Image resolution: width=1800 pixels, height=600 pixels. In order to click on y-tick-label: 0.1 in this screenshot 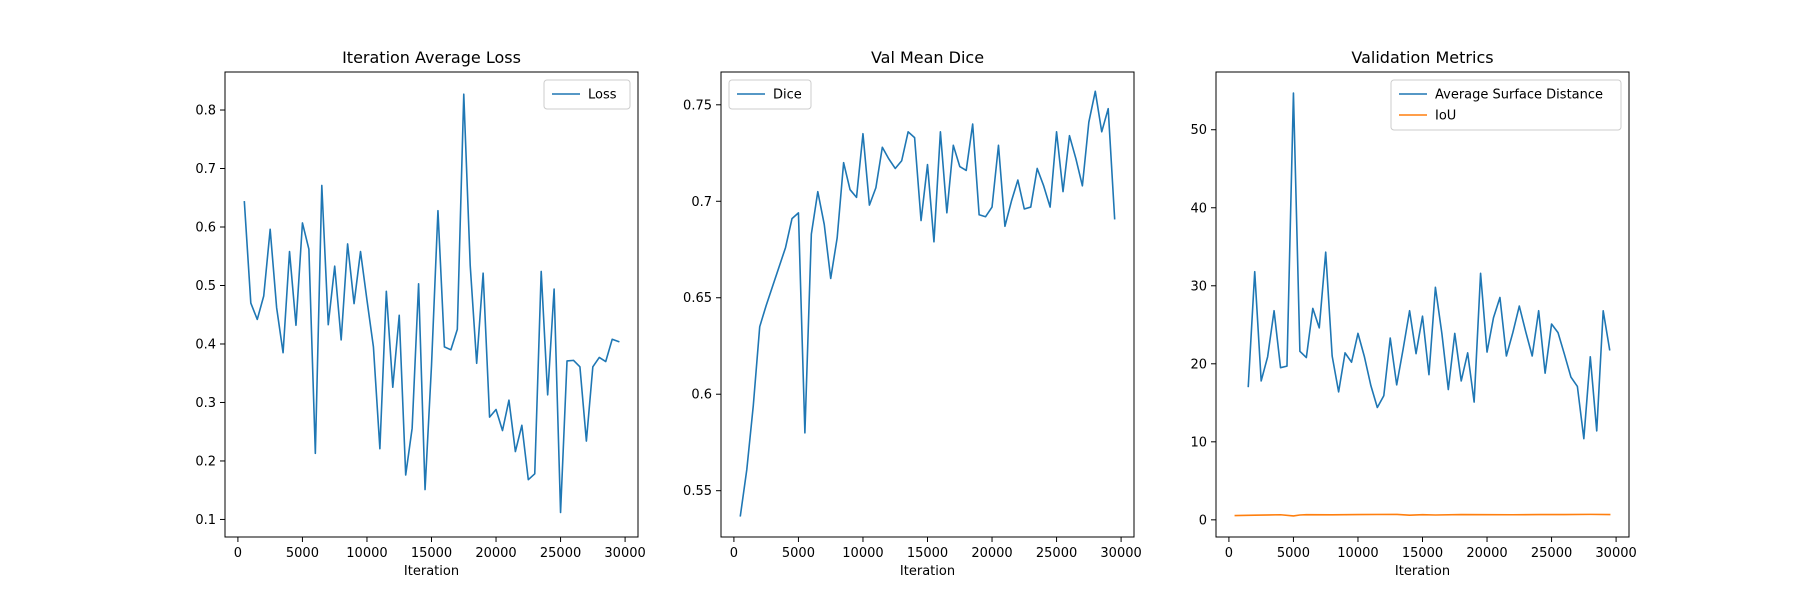, I will do `click(205, 520)`.